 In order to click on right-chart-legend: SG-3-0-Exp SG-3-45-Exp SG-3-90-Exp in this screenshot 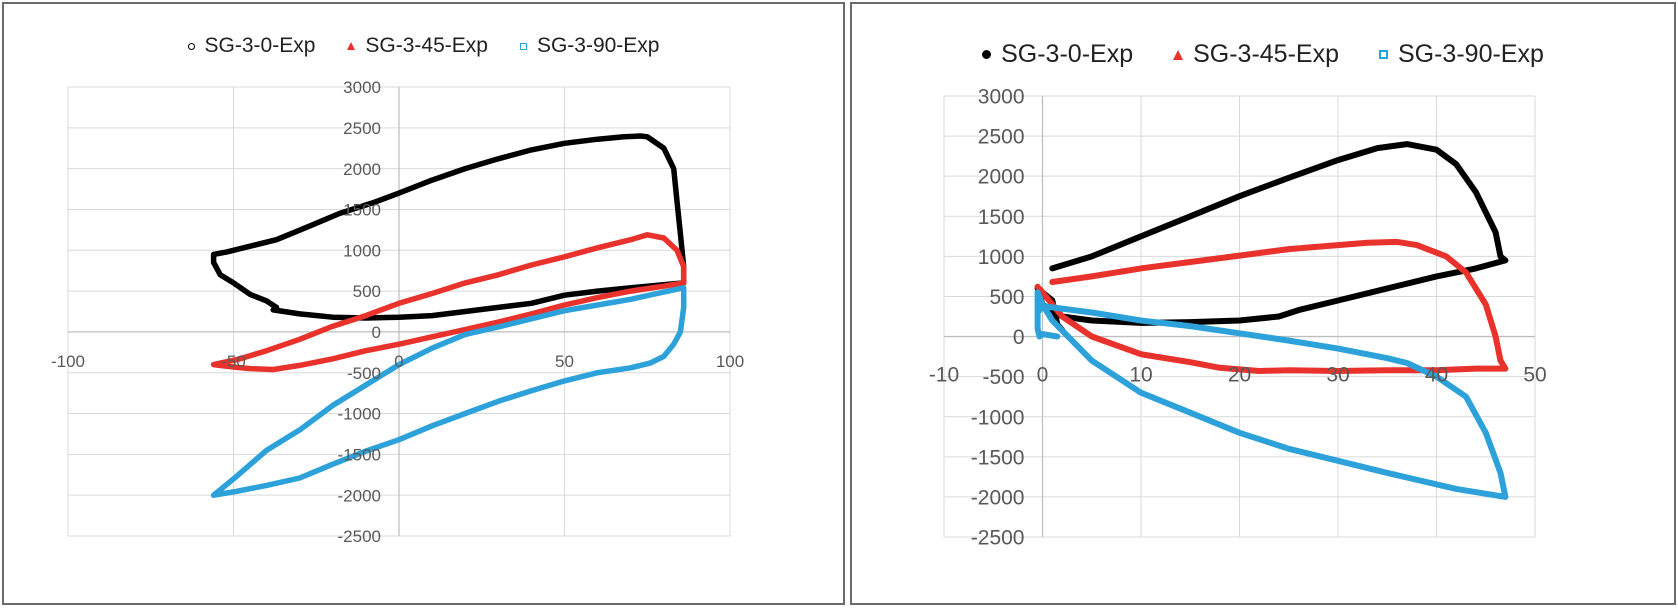, I will do `click(1263, 54)`.